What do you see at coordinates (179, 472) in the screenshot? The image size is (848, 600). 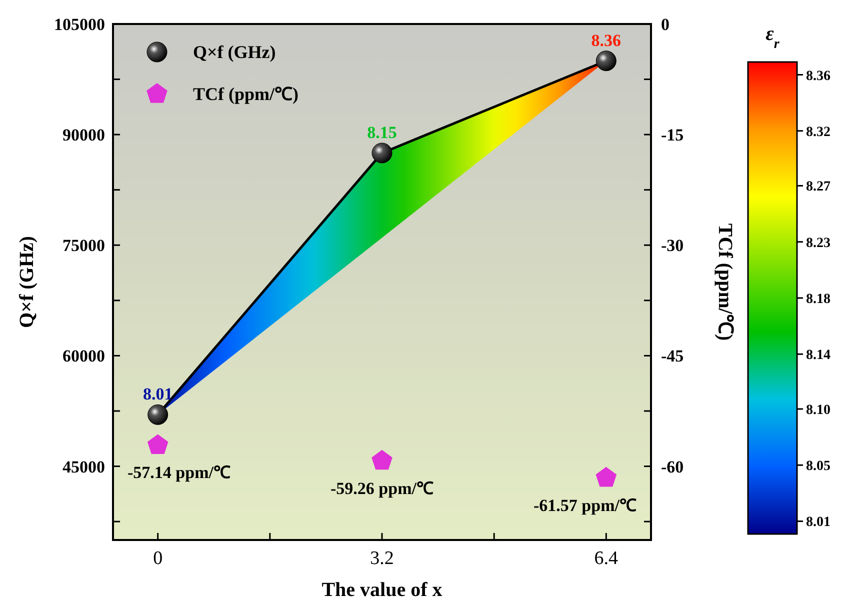 I see `data-label: -57.14 ppm/℃` at bounding box center [179, 472].